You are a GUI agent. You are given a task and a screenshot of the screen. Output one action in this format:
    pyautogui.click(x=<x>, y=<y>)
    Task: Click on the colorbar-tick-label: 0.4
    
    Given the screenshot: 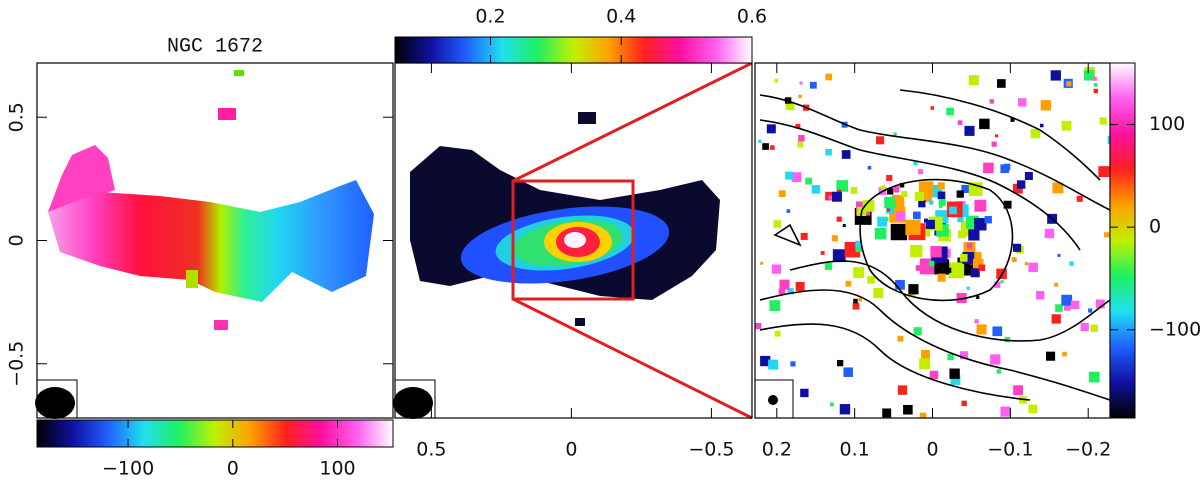 What is the action you would take?
    pyautogui.click(x=621, y=17)
    